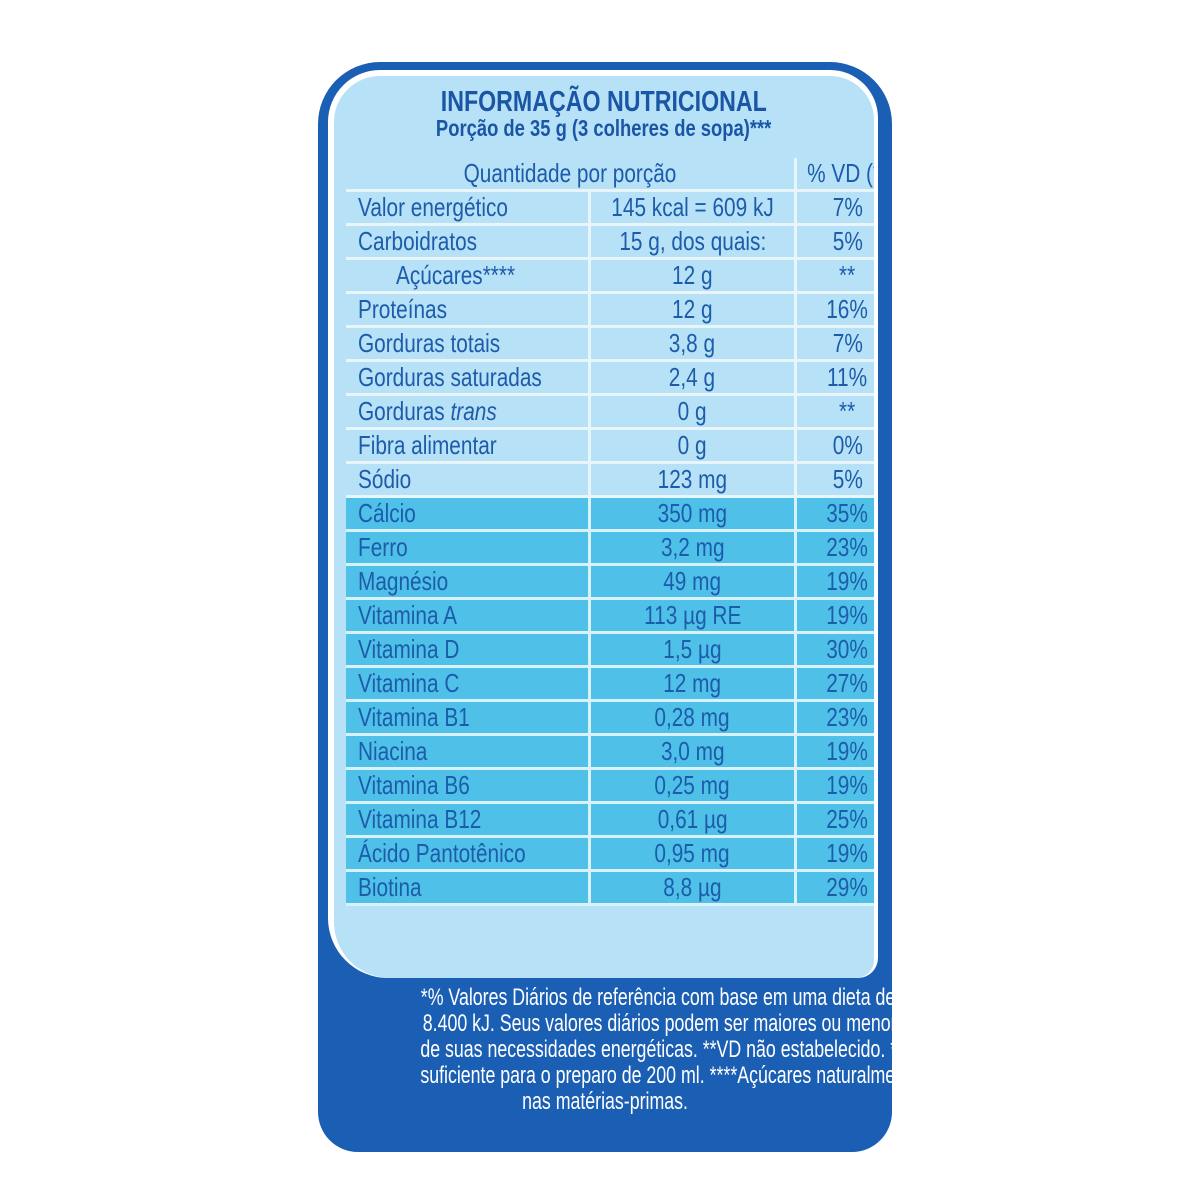 The width and height of the screenshot is (1200, 1200). Describe the element at coordinates (692, 343) in the screenshot. I see `nutrient-amount: 3,8 g` at that location.